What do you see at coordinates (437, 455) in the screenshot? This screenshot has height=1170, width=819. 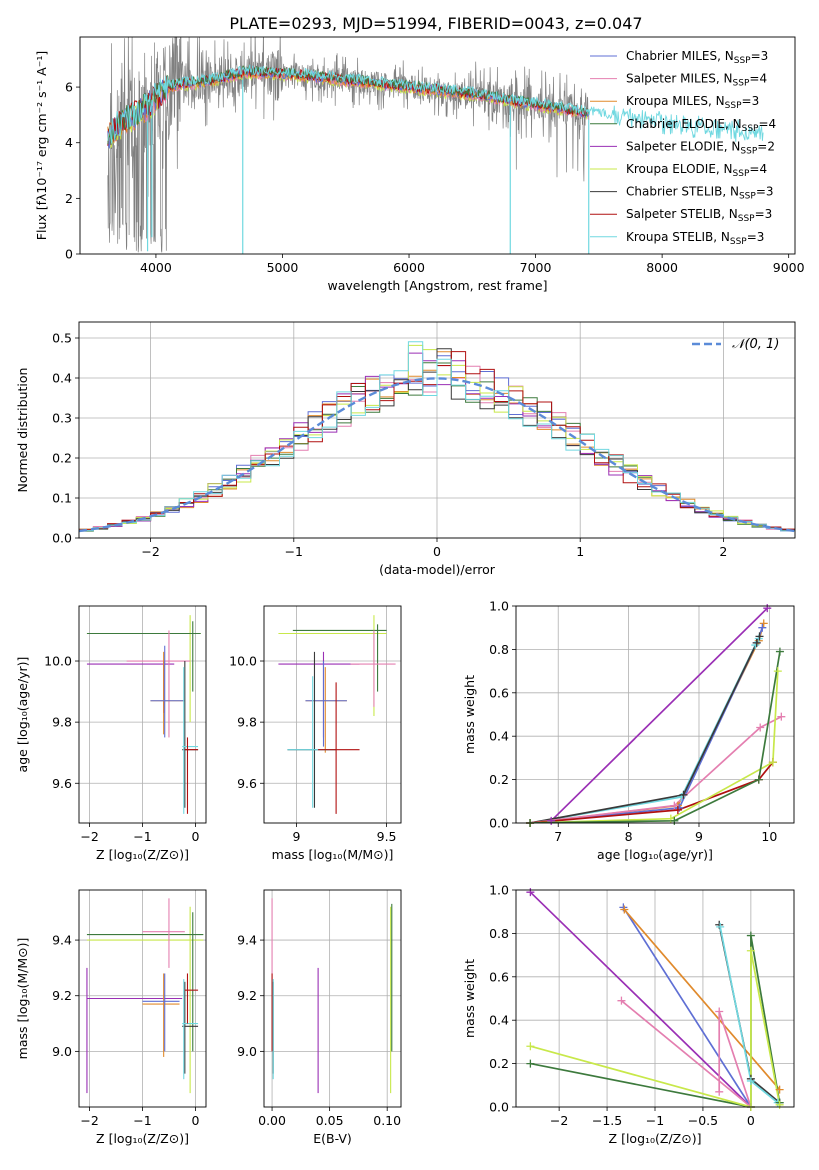 I see `normal-curve` at bounding box center [437, 455].